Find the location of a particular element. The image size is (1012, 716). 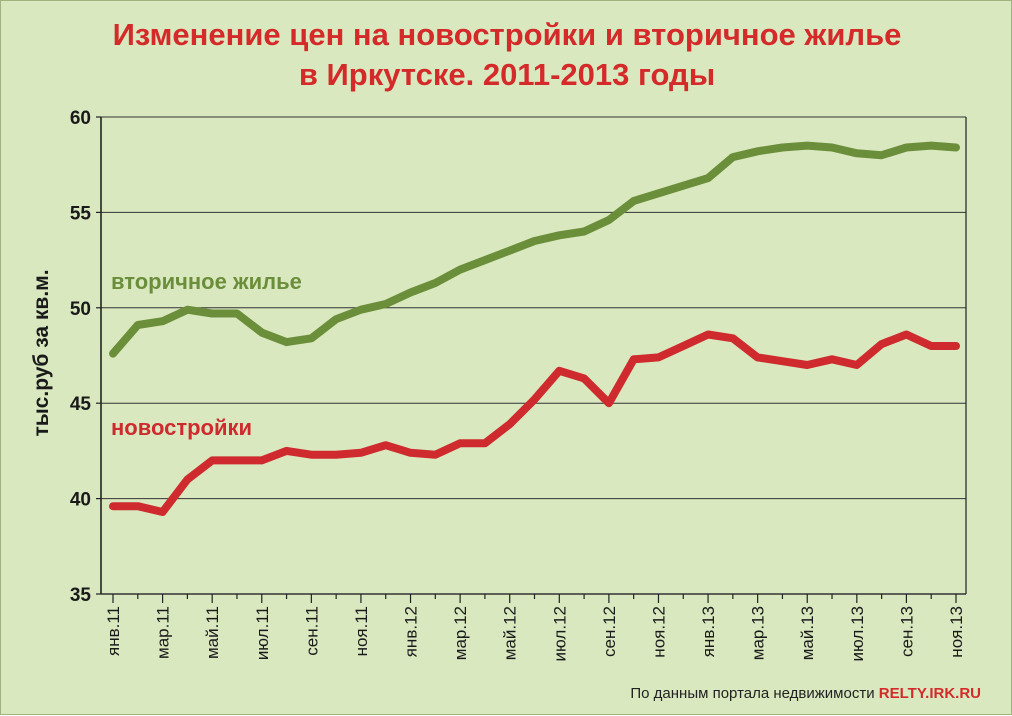

x-tick-label-ноя.12: ноя.12 is located at coordinates (658, 632).